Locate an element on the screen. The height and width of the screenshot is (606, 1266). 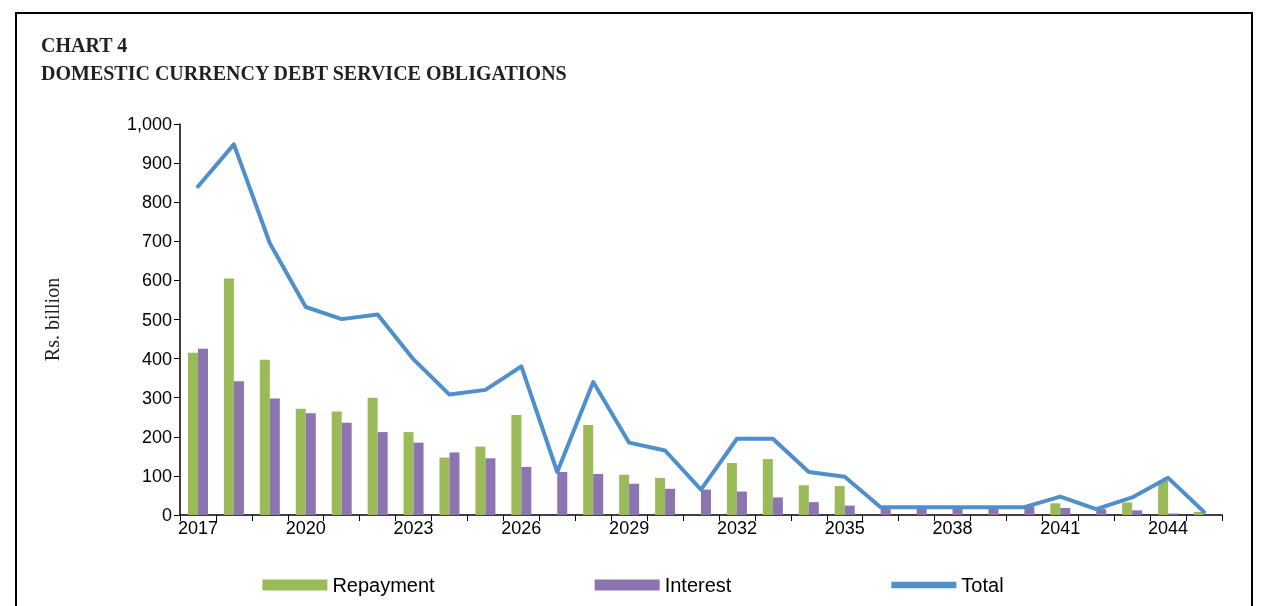
y-tick-label: 300 is located at coordinates (156, 397).